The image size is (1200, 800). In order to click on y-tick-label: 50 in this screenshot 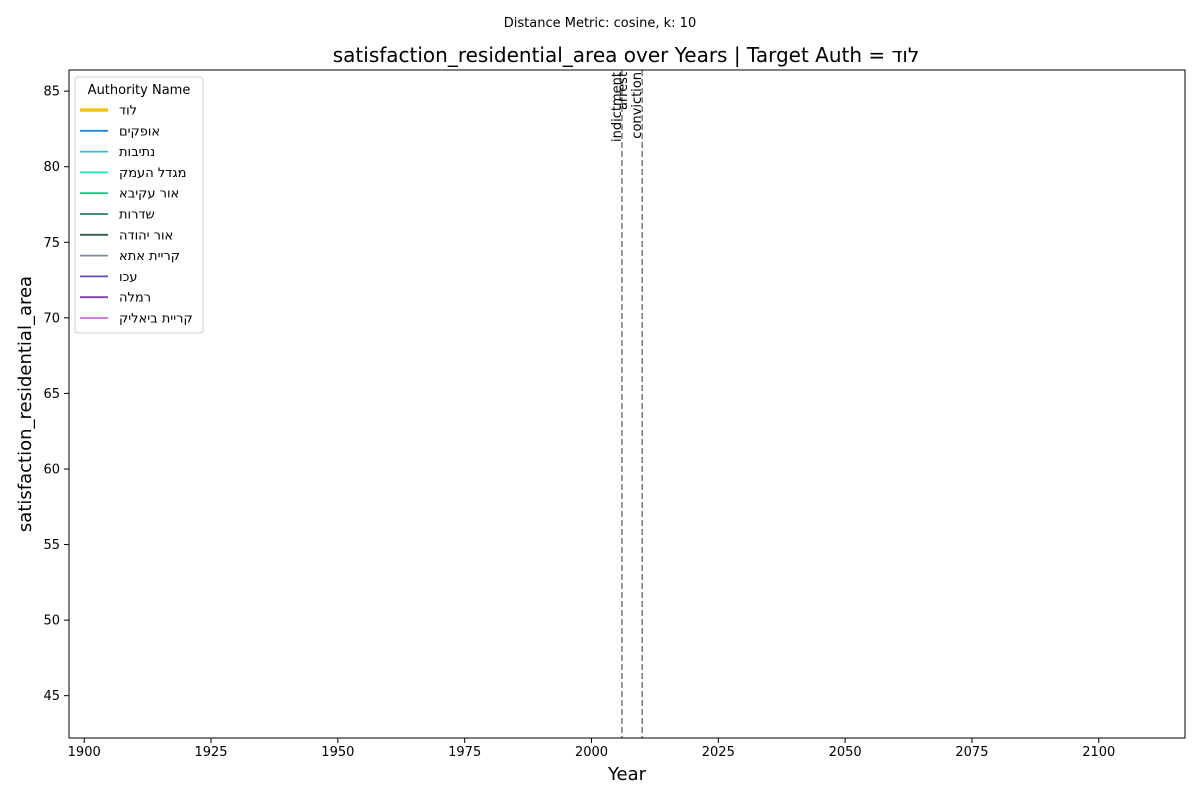, I will do `click(51, 621)`.